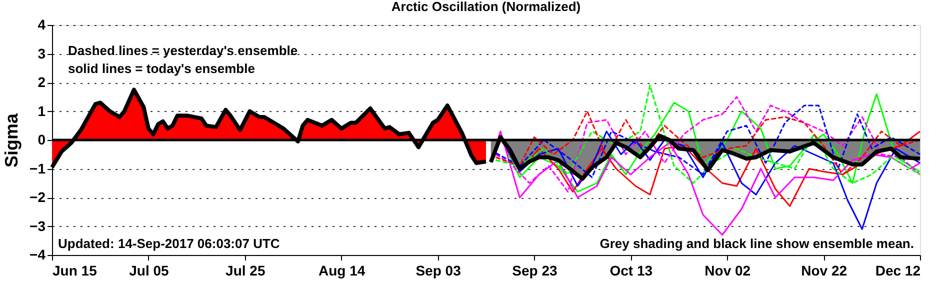 This screenshot has height=283, width=937. I want to click on annotation: solid lines = today's ensemble, so click(161, 68).